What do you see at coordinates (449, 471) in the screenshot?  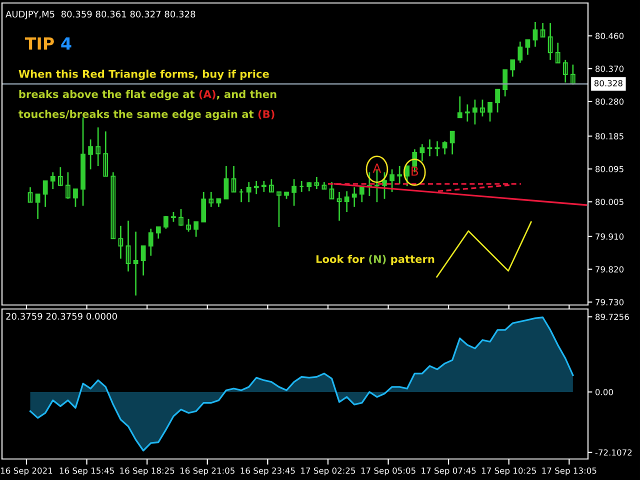 I see `x-tick-label: 17 Sep 07:45` at bounding box center [449, 471].